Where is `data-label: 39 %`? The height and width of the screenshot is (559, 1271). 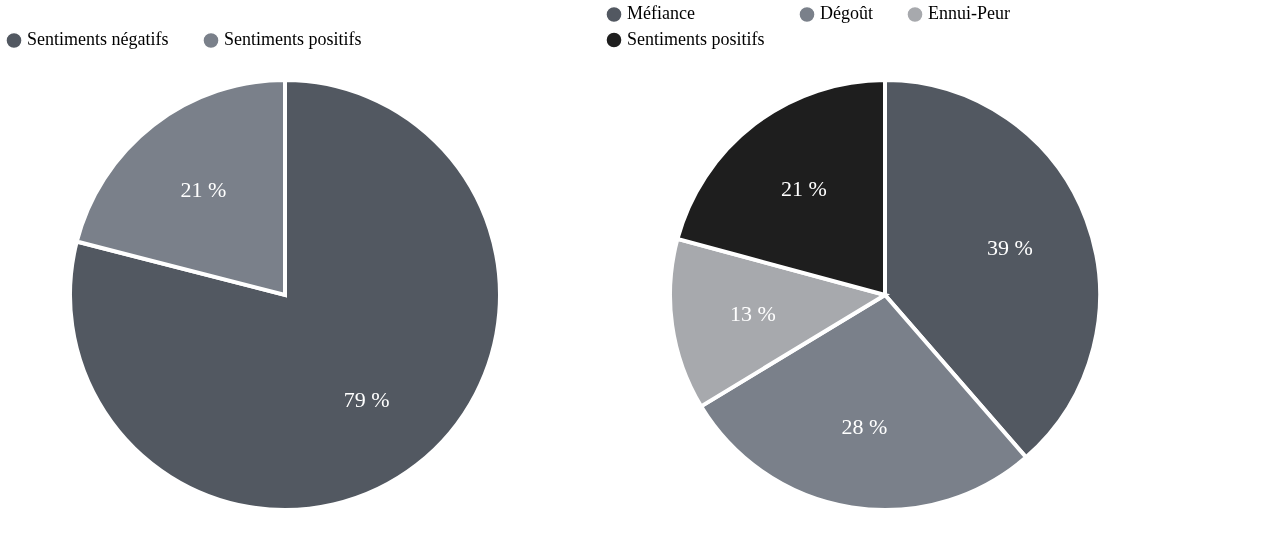
data-label: 39 % is located at coordinates (1009, 248).